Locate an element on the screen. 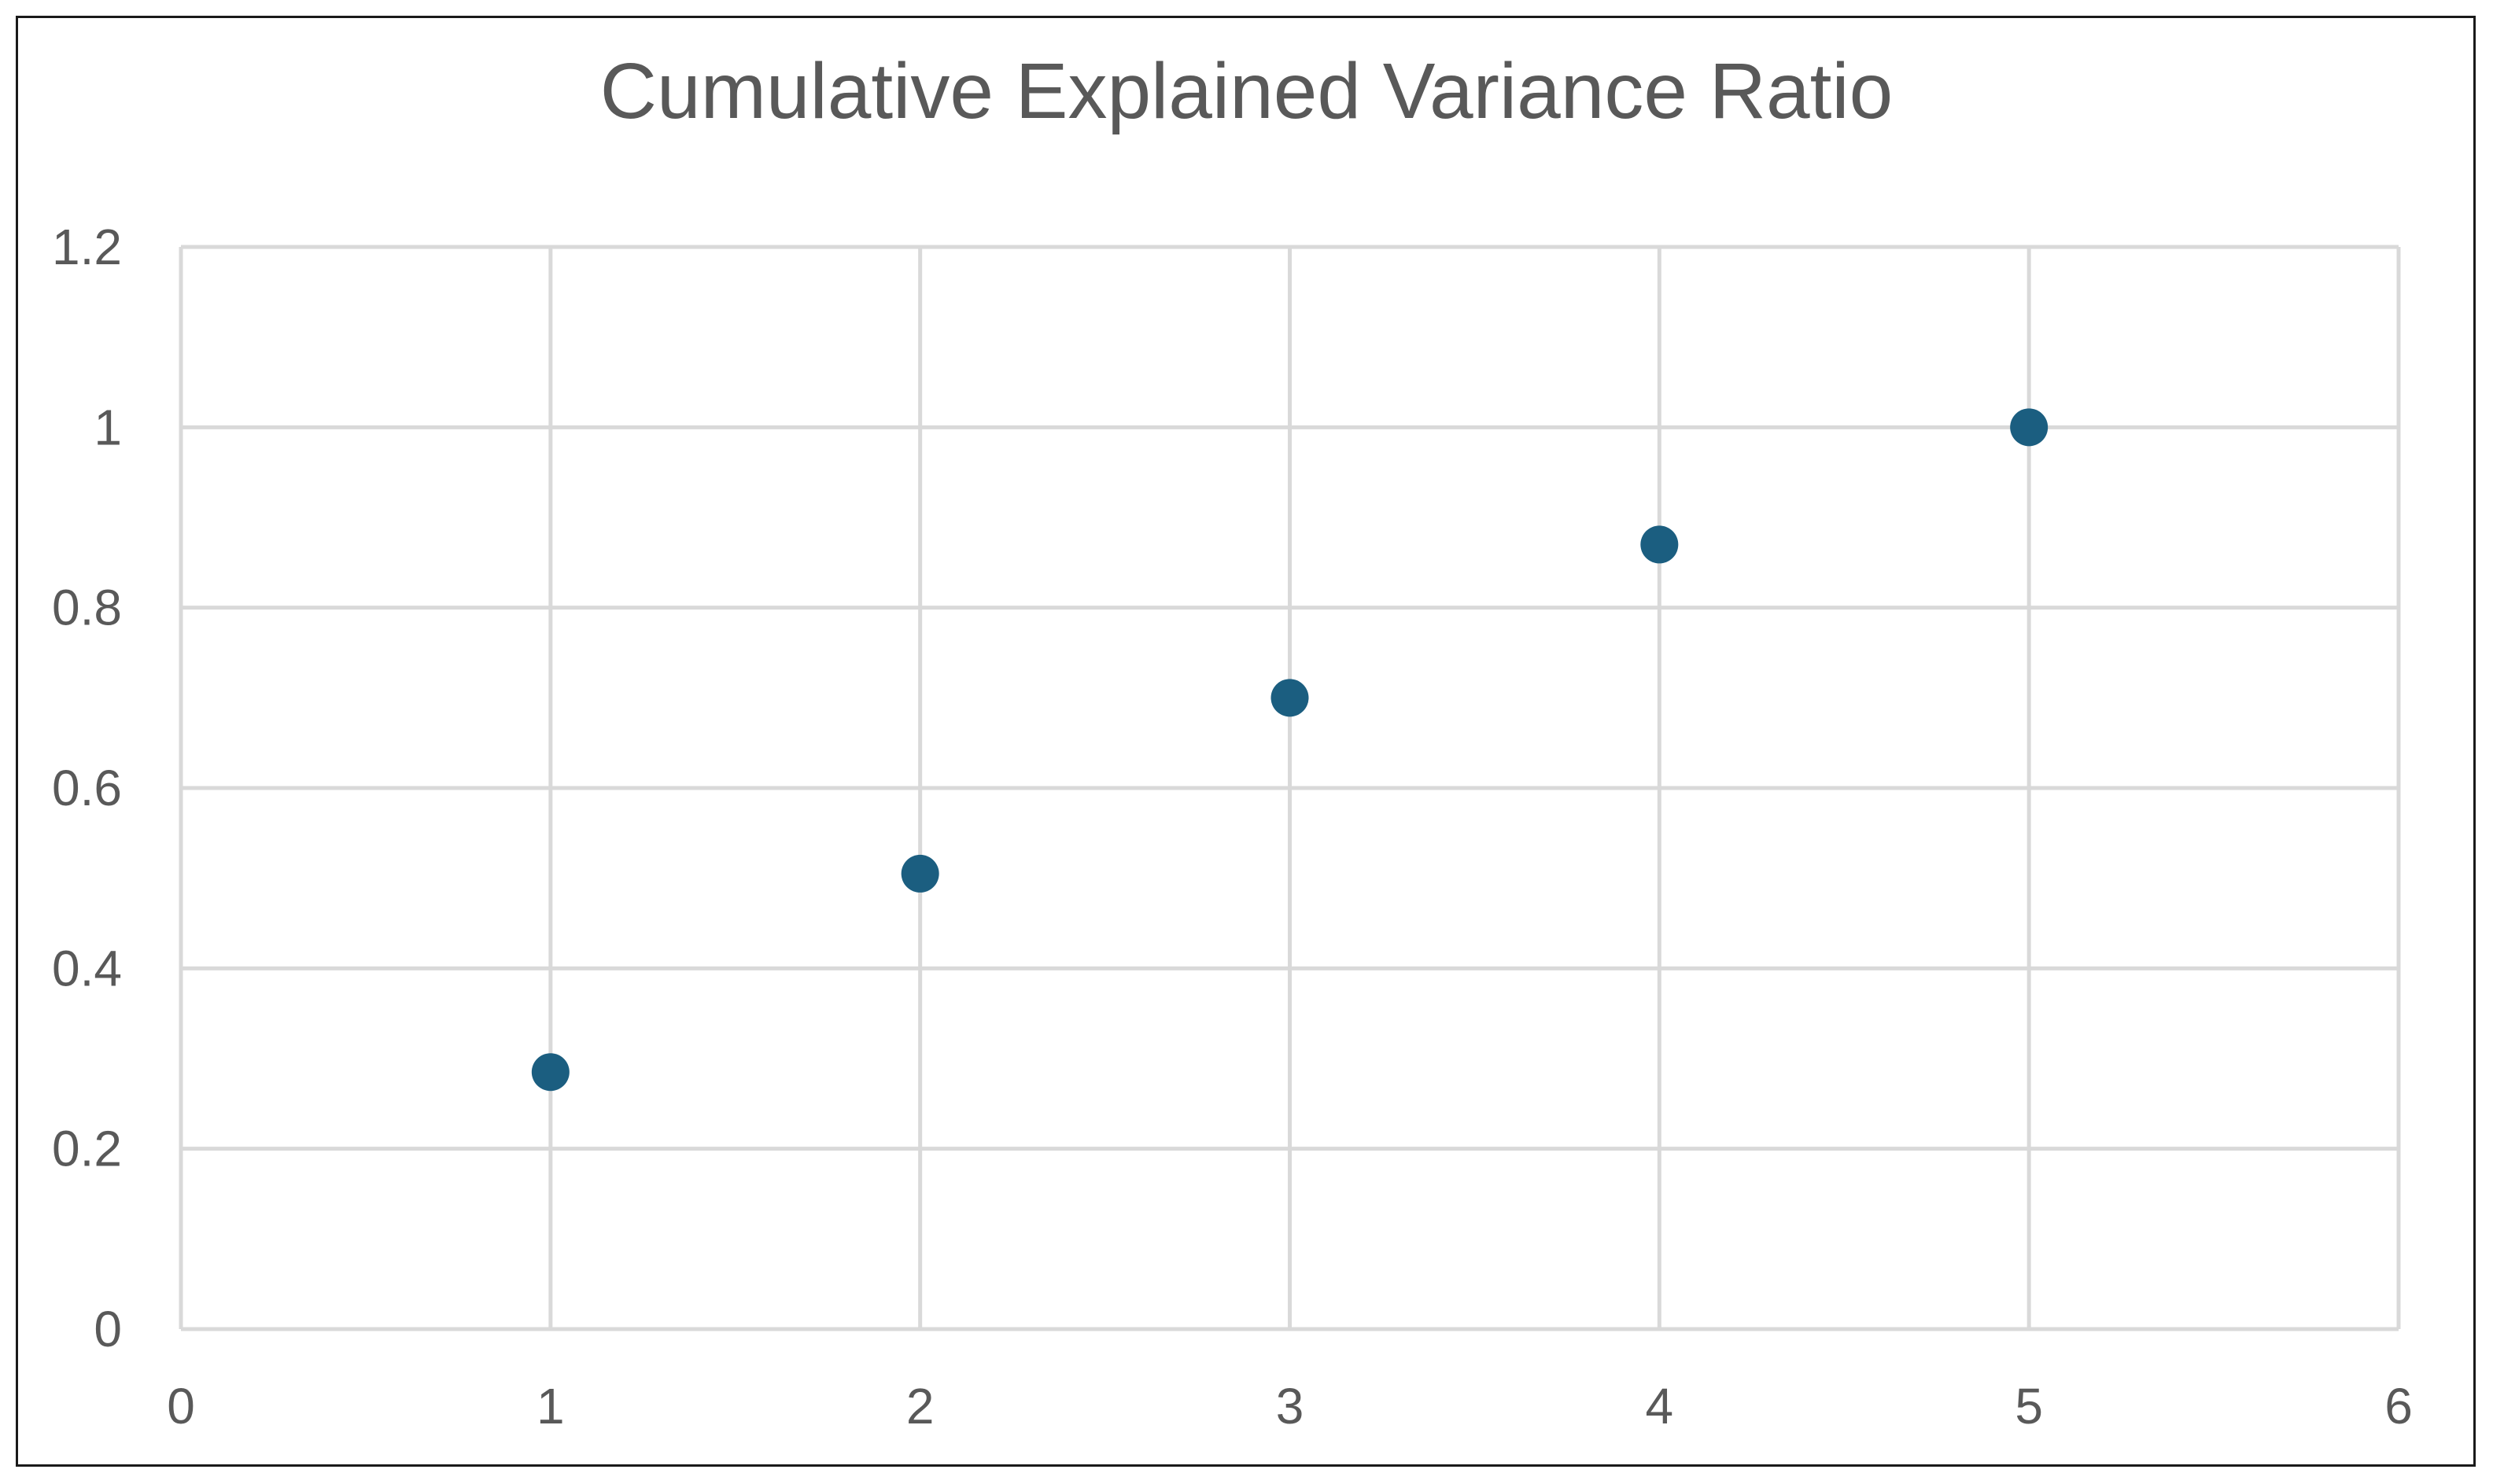 This screenshot has height=1484, width=2493. x-tick-label: 3 is located at coordinates (1290, 1406).